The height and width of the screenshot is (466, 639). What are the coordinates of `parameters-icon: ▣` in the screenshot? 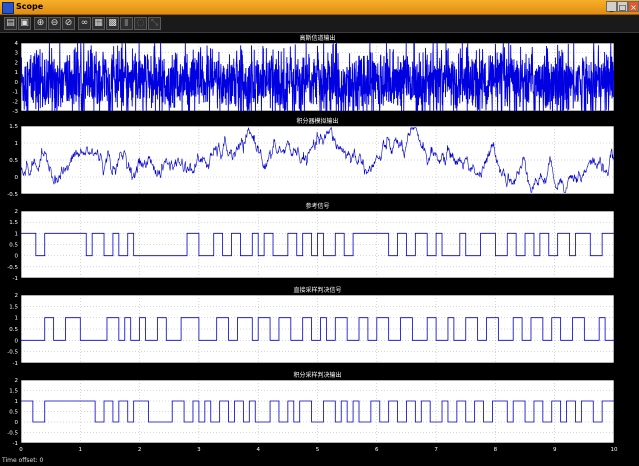 It's located at (24, 23).